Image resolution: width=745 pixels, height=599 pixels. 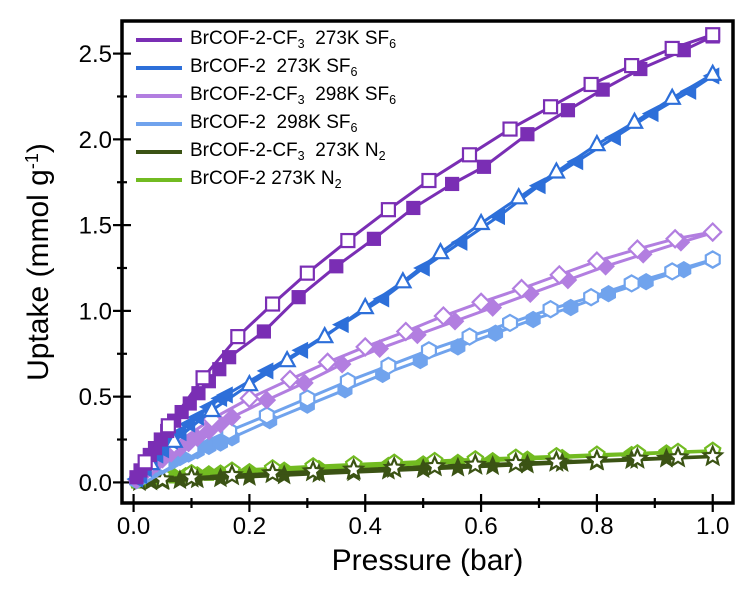 What do you see at coordinates (596, 526) in the screenshot?
I see `x-tick-label: 0.8` at bounding box center [596, 526].